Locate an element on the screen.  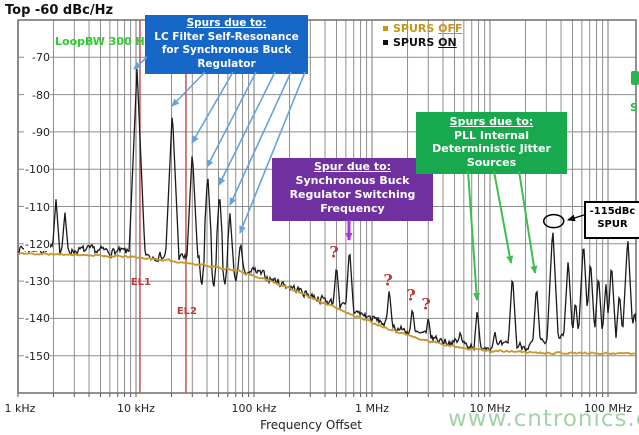
x-tick-label: 100 kHz is located at coordinates (254, 408).